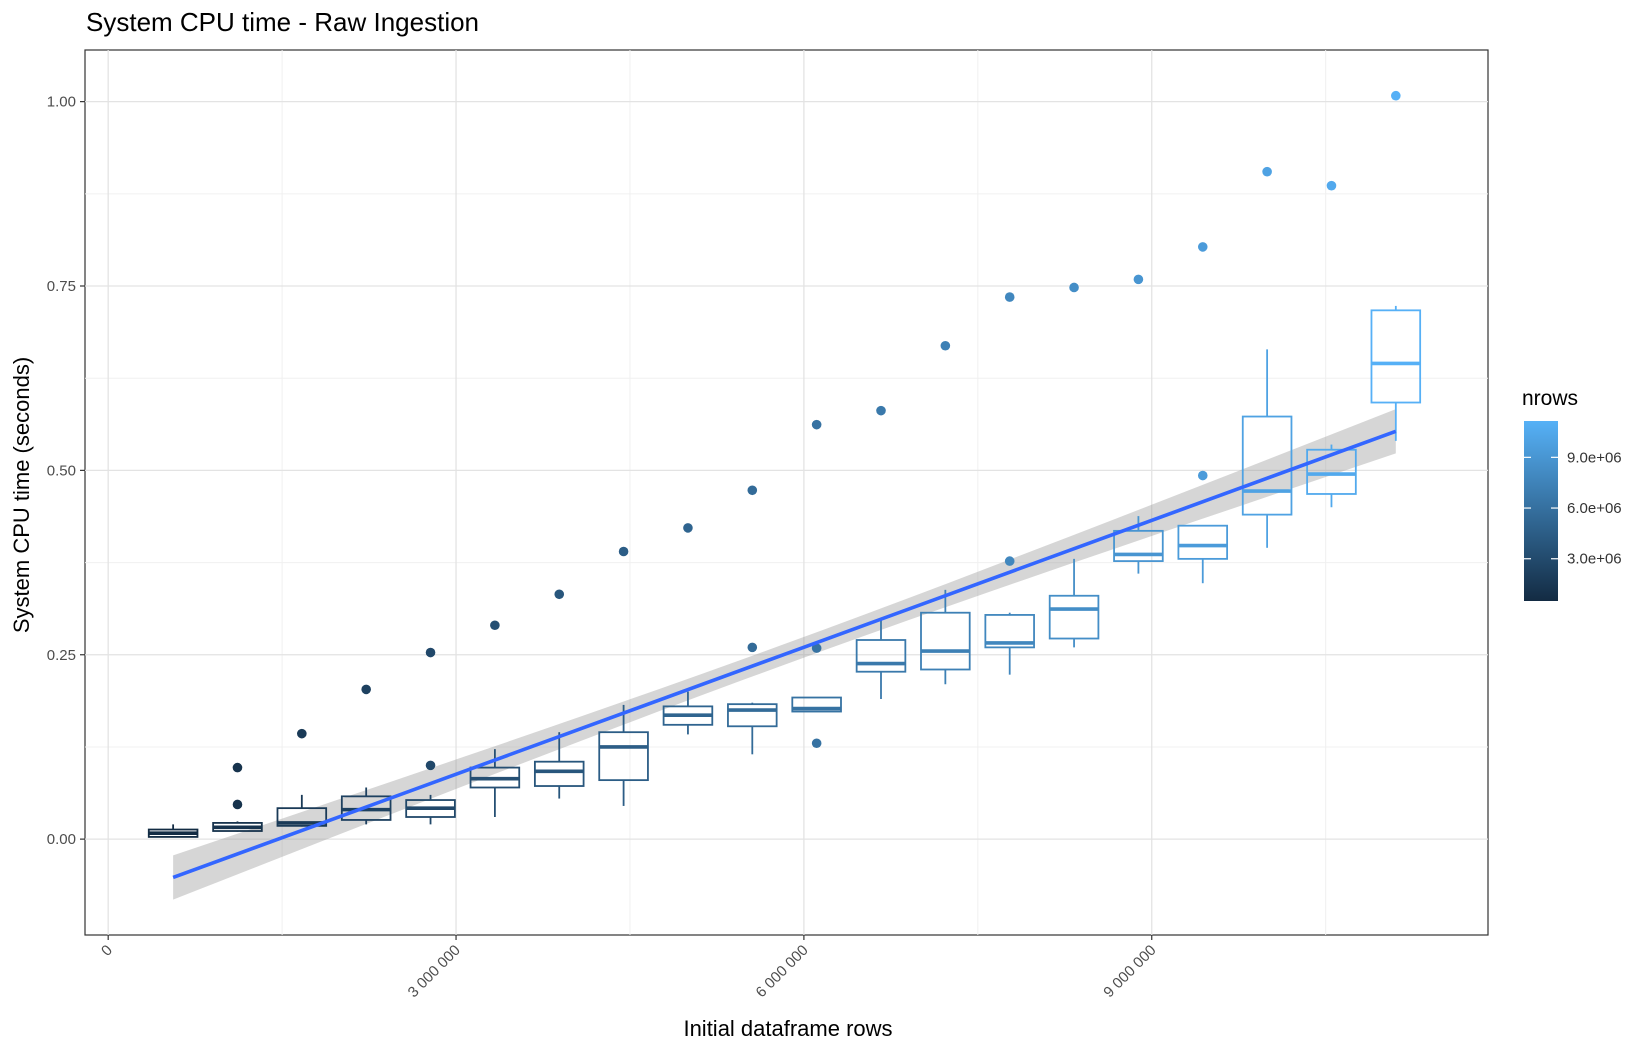 This screenshot has width=1650, height=1050. Describe the element at coordinates (61, 839) in the screenshot. I see `y-tick-label: 0.00` at that location.